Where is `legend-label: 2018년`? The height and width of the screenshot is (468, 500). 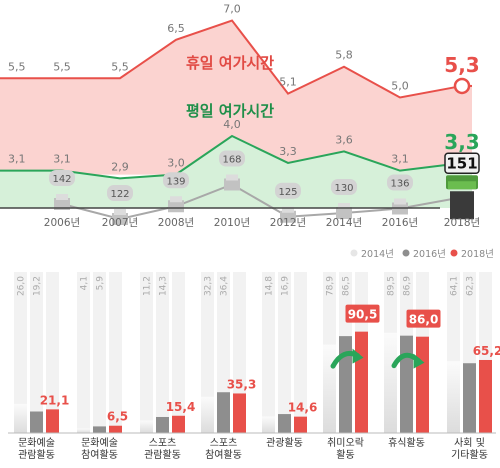 legend-label: 2018년 is located at coordinates (477, 254).